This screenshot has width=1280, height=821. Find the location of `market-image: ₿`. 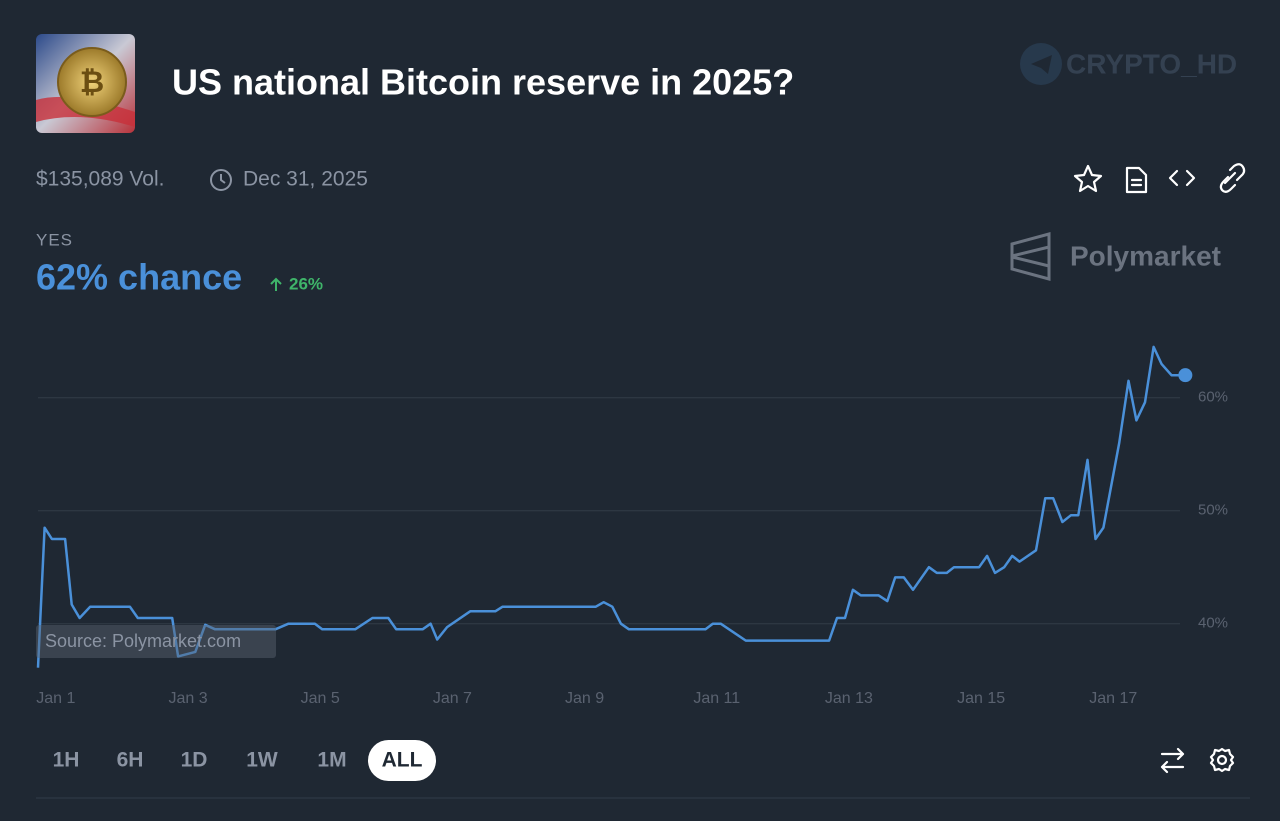

market-image: ₿ is located at coordinates (85, 83).